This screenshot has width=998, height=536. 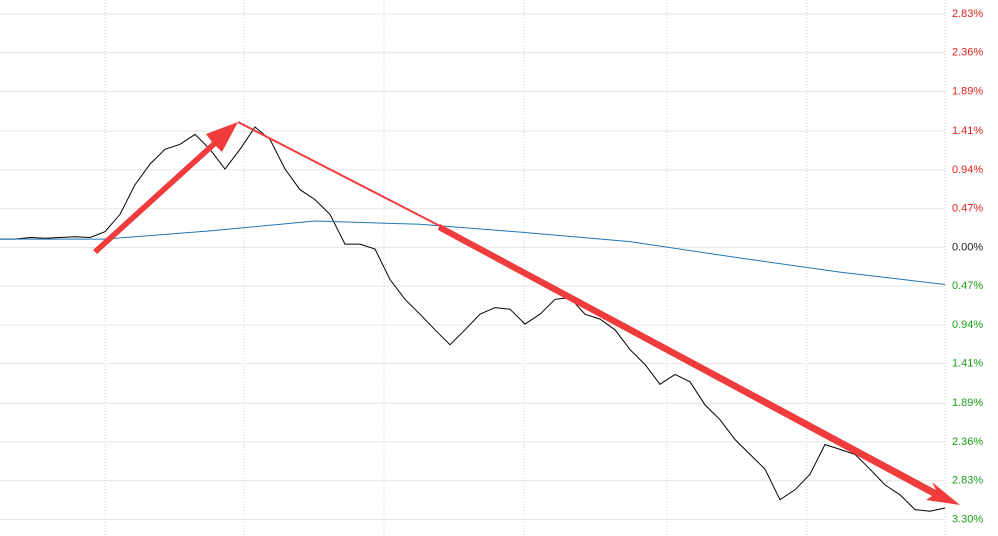 What do you see at coordinates (165, 188) in the screenshot?
I see `annotation-arrow` at bounding box center [165, 188].